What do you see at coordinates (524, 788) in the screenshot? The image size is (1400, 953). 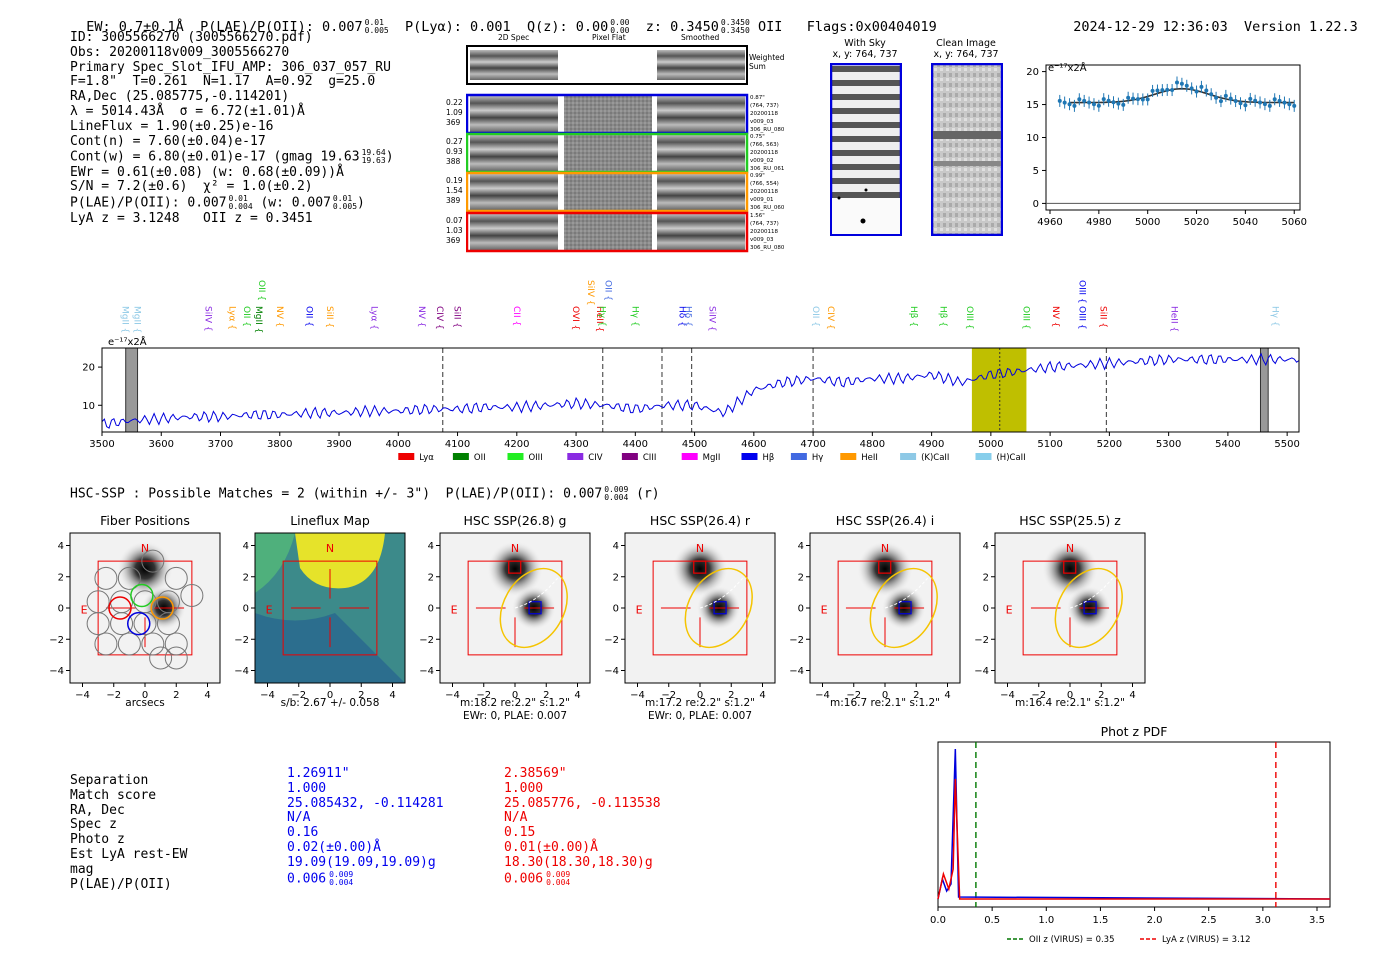 I see `match2-value-1: 1.000` at bounding box center [524, 788].